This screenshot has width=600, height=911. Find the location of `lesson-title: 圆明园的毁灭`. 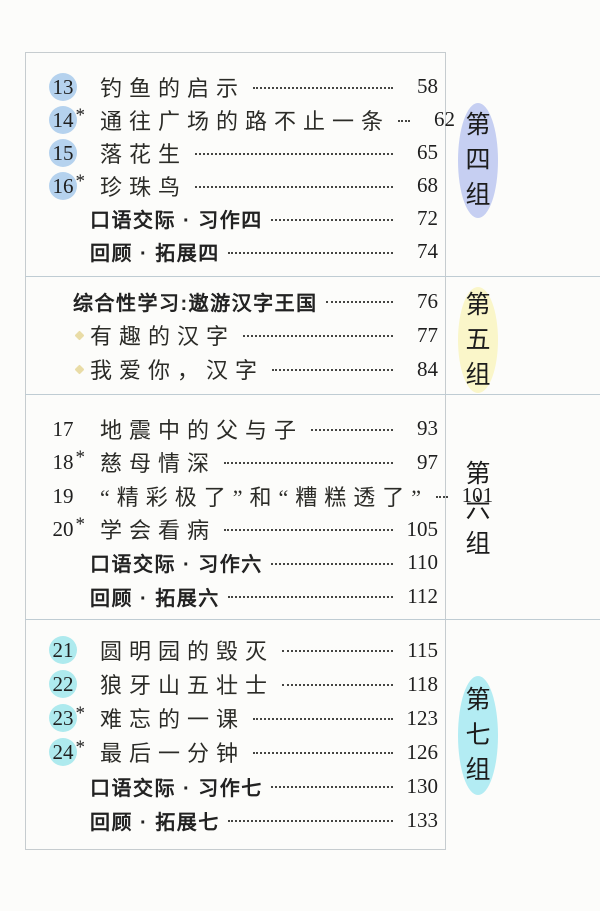

lesson-title: 圆明园的毁灭 is located at coordinates (187, 651).